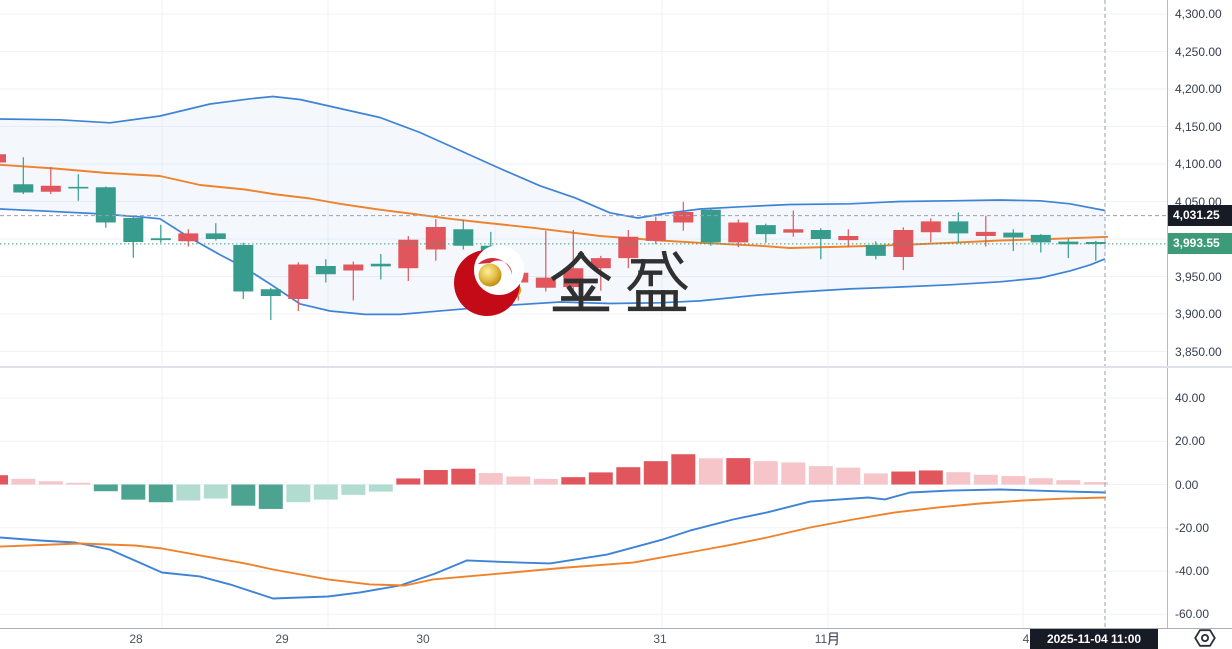  I want to click on crosshair-time-badge: 2025-11-04 11:00, so click(1094, 639).